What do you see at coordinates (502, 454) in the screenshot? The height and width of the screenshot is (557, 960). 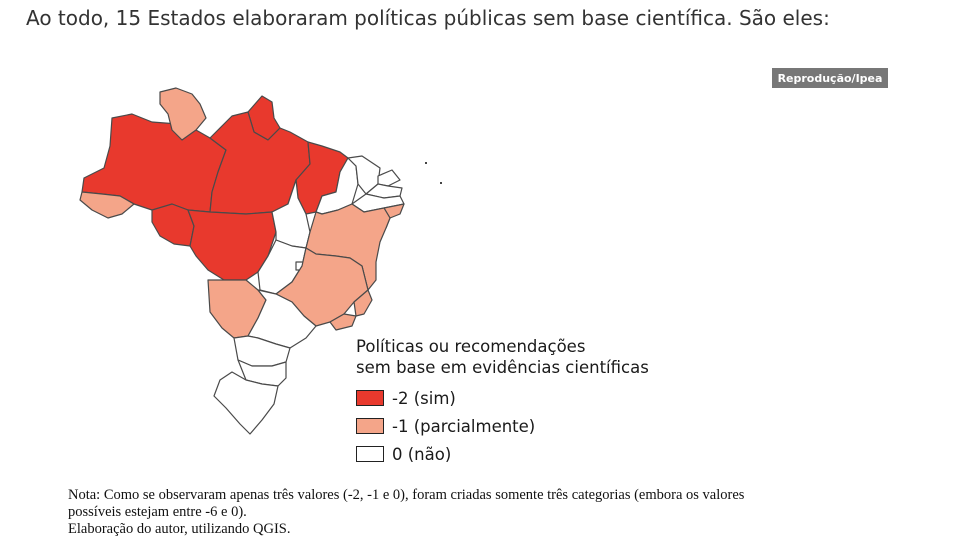 I see `legend-item-nao: 0 (não)` at bounding box center [502, 454].